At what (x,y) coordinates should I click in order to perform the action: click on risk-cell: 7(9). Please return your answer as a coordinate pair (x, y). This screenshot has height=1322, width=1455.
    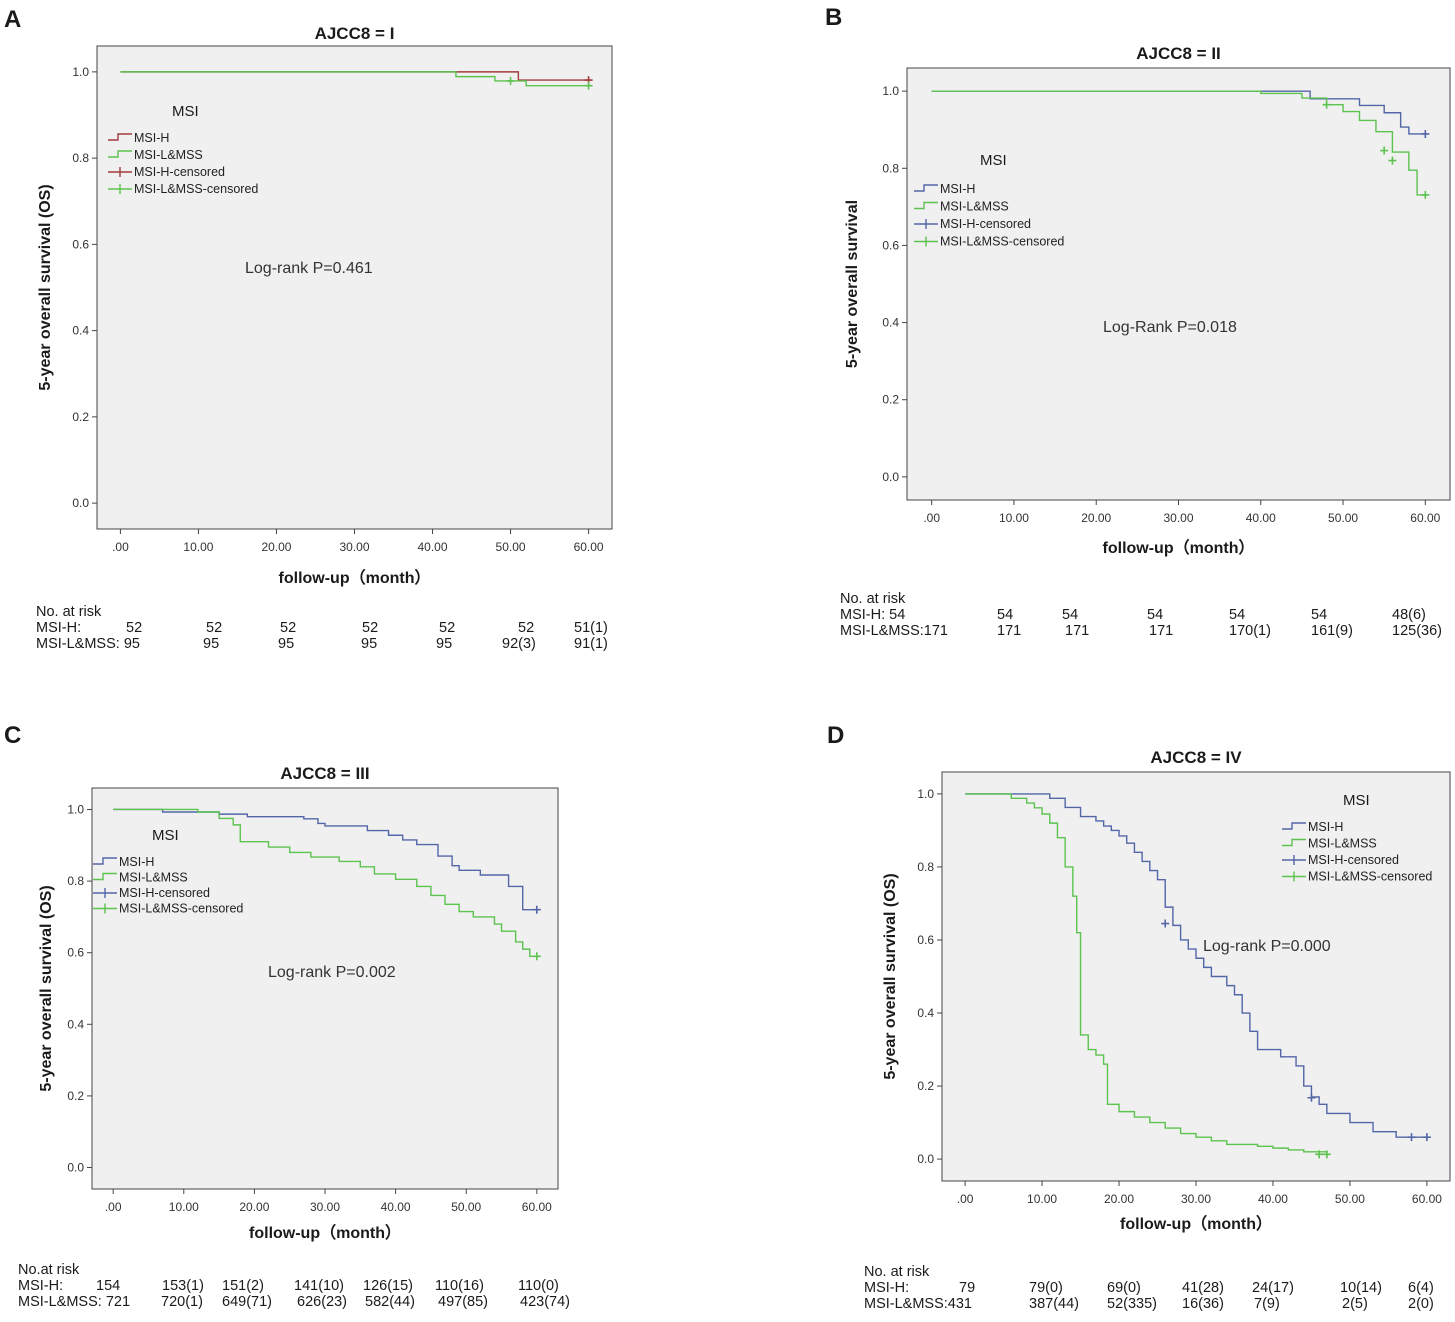
    Looking at the image, I should click on (1267, 1304).